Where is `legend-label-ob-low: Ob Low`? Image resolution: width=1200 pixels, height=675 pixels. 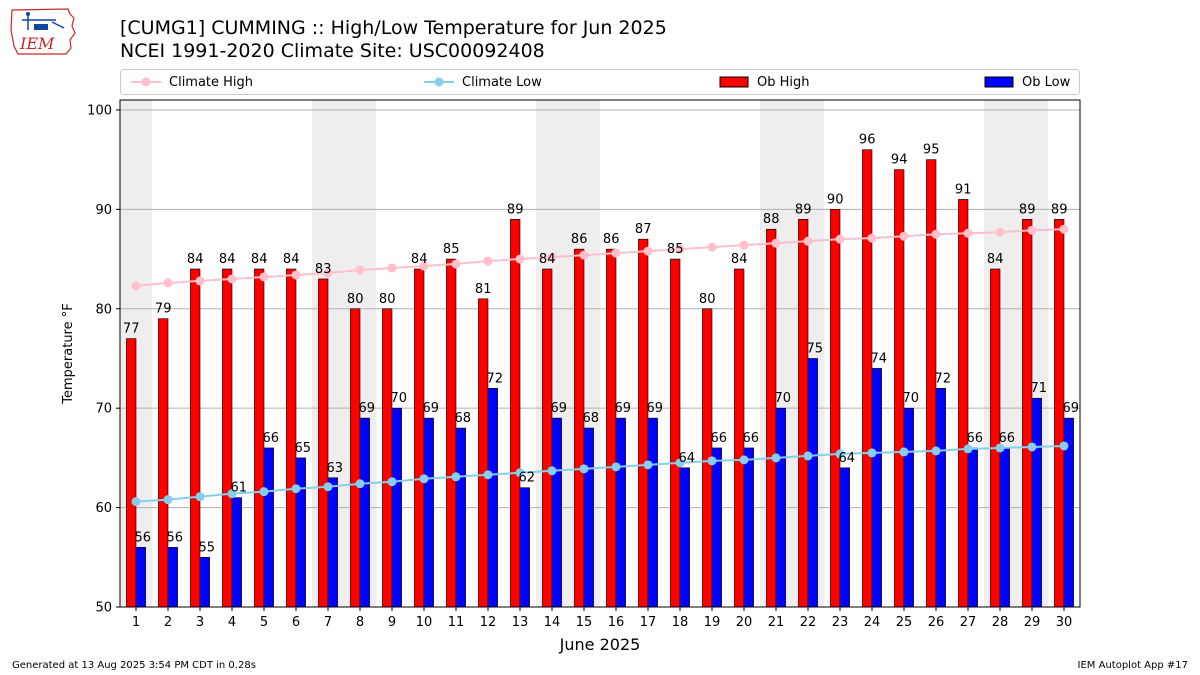 legend-label-ob-low: Ob Low is located at coordinates (1046, 82).